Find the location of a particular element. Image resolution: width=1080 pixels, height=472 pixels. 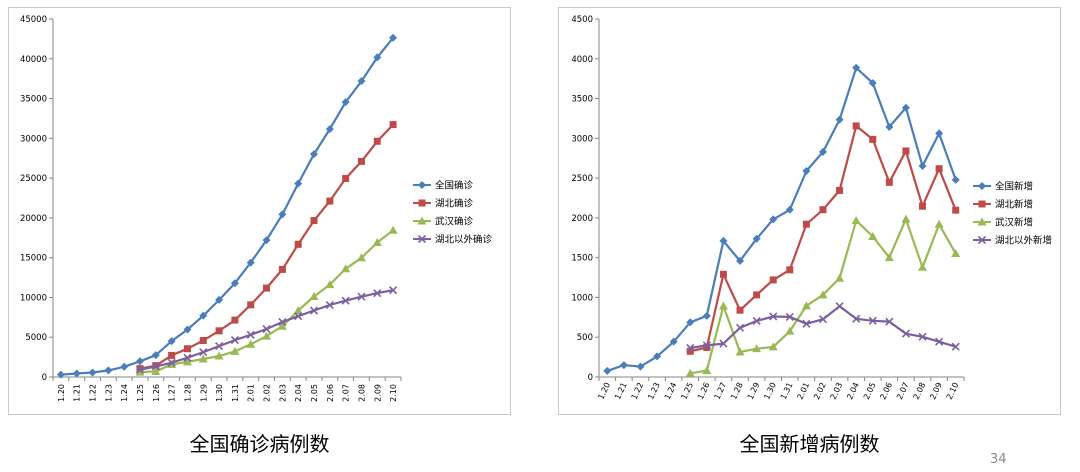

chart-title-confirmed: 全国确诊病例数 is located at coordinates (259, 444).